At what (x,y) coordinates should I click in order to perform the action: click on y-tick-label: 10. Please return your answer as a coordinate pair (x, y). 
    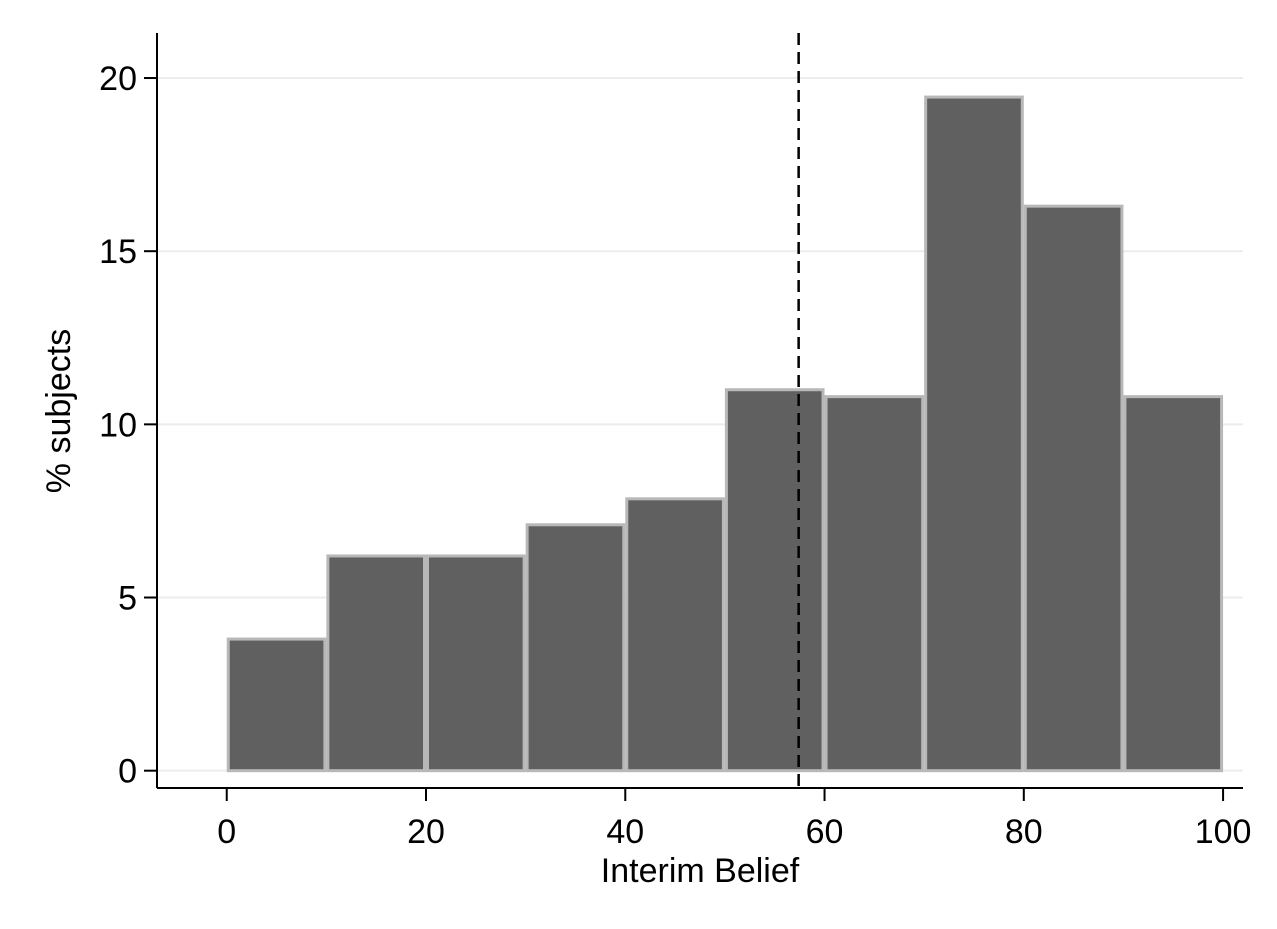
    Looking at the image, I should click on (118, 425).